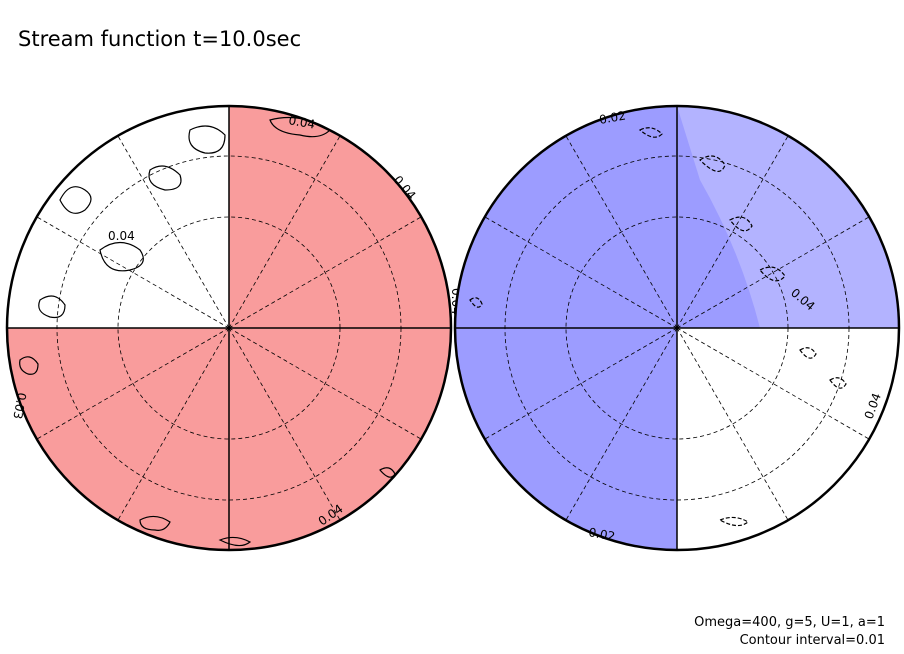 Image resolution: width=904 pixels, height=654 pixels. Describe the element at coordinates (789, 622) in the screenshot. I see `footnote: Omega=400, g=5, U=1, a=1` at that location.